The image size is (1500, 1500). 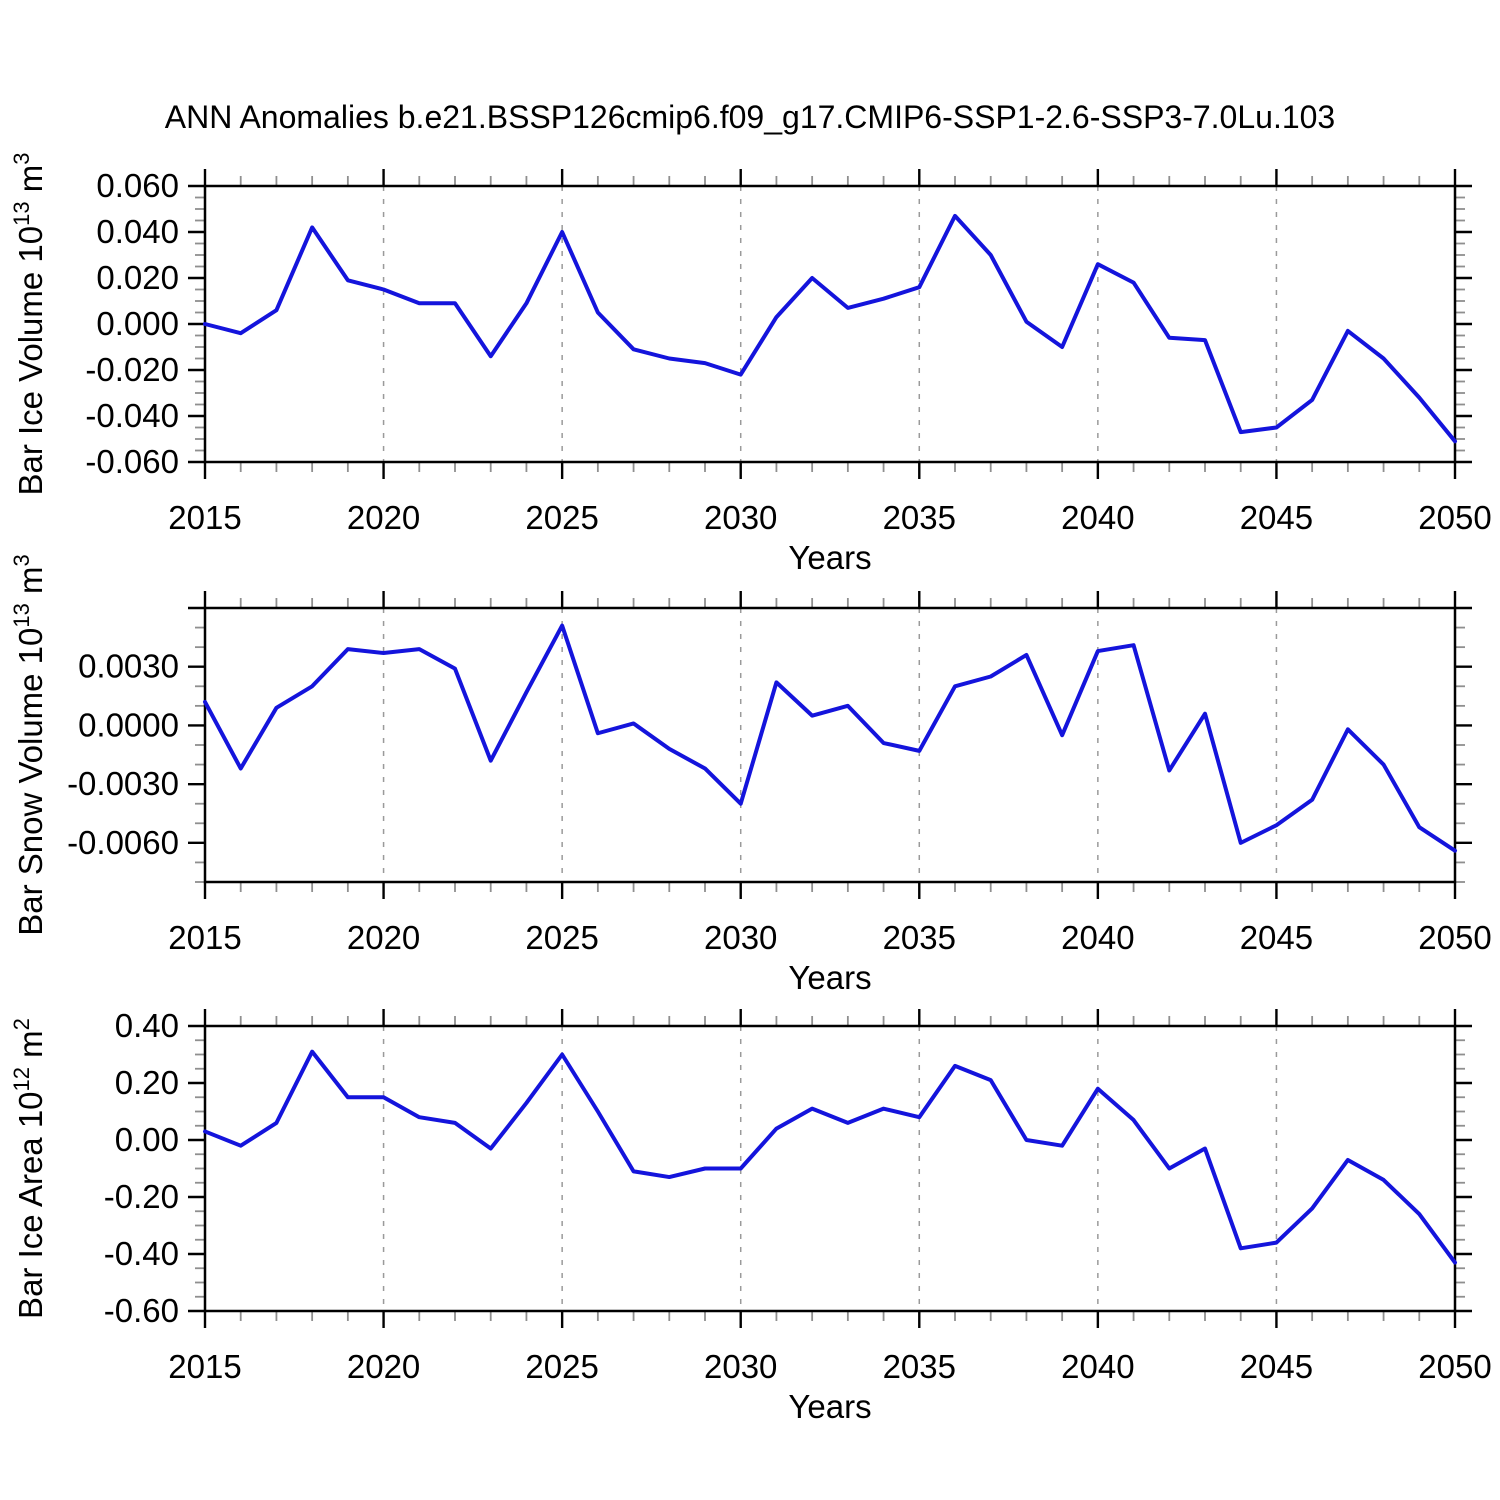 What do you see at coordinates (132, 461) in the screenshot?
I see `y-tick-label: -0.060` at bounding box center [132, 461].